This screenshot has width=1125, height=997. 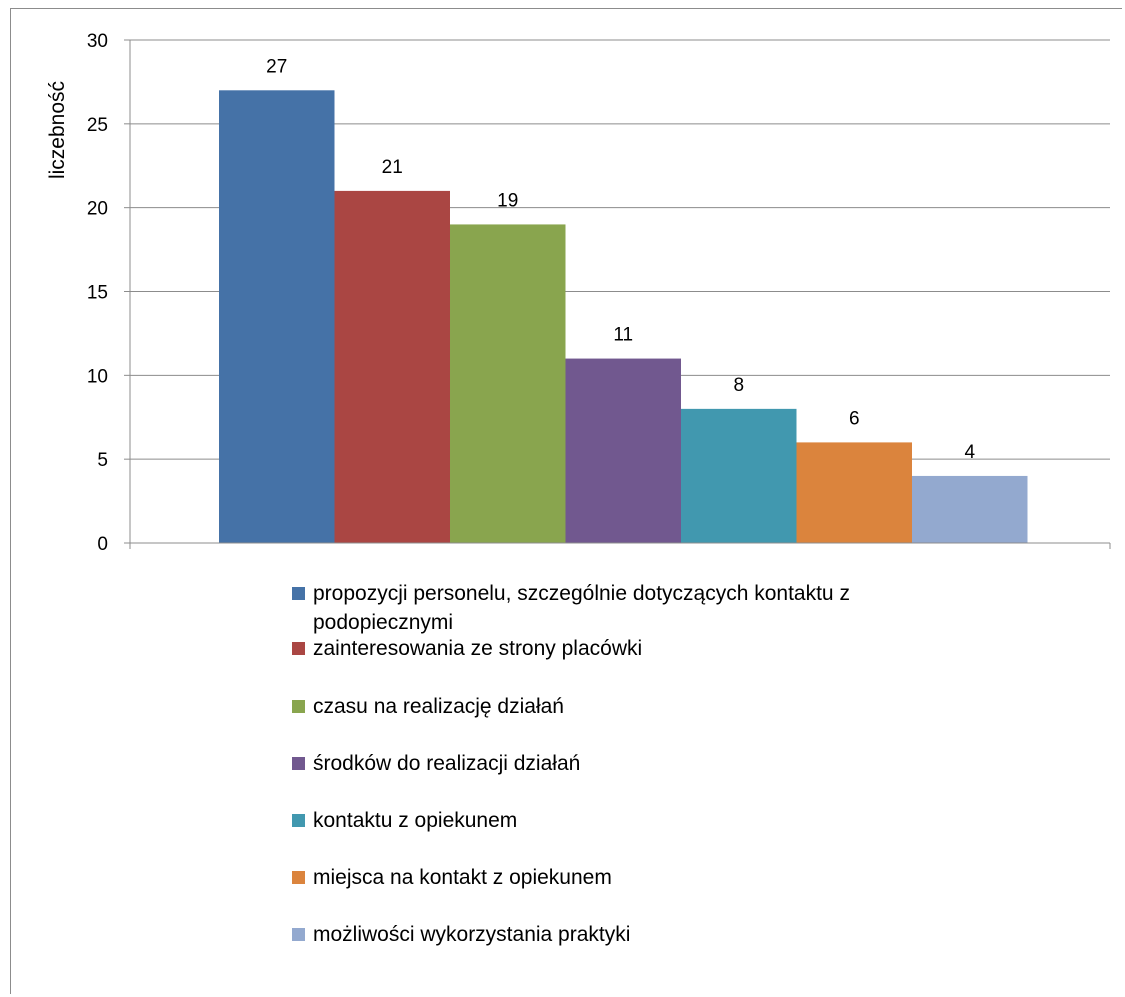 I want to click on y-tick-label: 0, so click(x=102, y=544).